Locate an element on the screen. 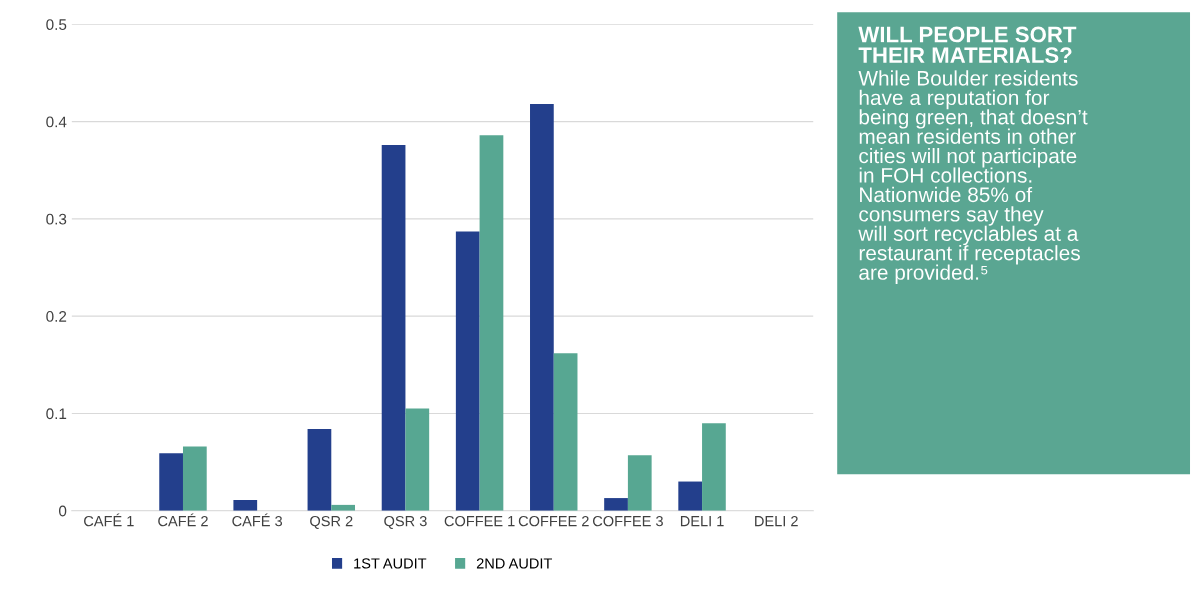 This screenshot has height=608, width=1196. x-tick-label: CAFÉ 3 is located at coordinates (257, 520).